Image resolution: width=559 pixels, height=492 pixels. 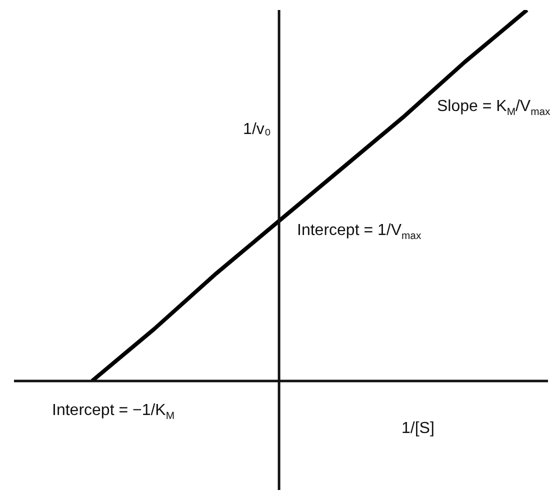 I want to click on annotation: Slope = K$_{M}$/V$_{max}$, so click(x=493, y=108).